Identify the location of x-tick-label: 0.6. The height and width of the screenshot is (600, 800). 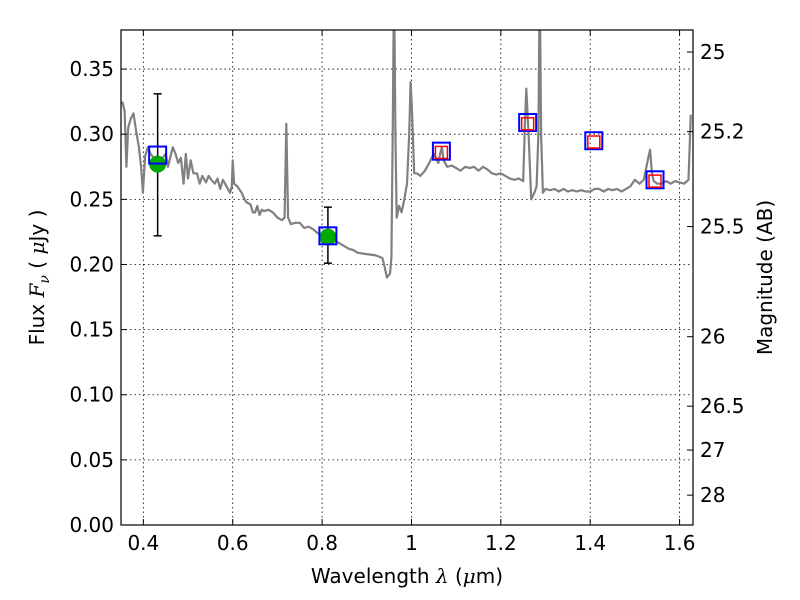
(233, 543).